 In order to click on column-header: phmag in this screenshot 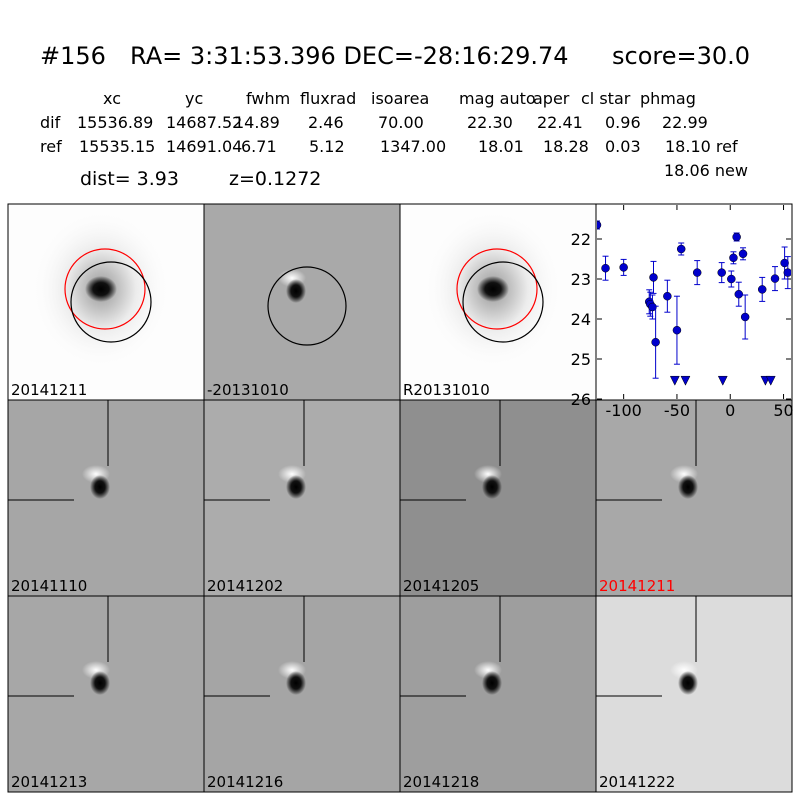, I will do `click(668, 98)`.